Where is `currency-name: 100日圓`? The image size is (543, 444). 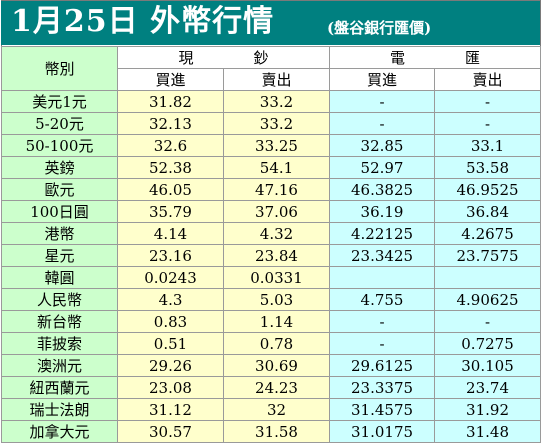 currency-name: 100日圓 is located at coordinates (59, 211).